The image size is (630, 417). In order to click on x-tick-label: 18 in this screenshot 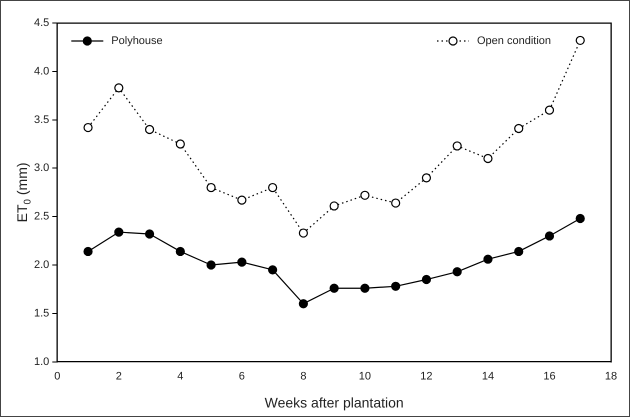, I will do `click(611, 376)`.